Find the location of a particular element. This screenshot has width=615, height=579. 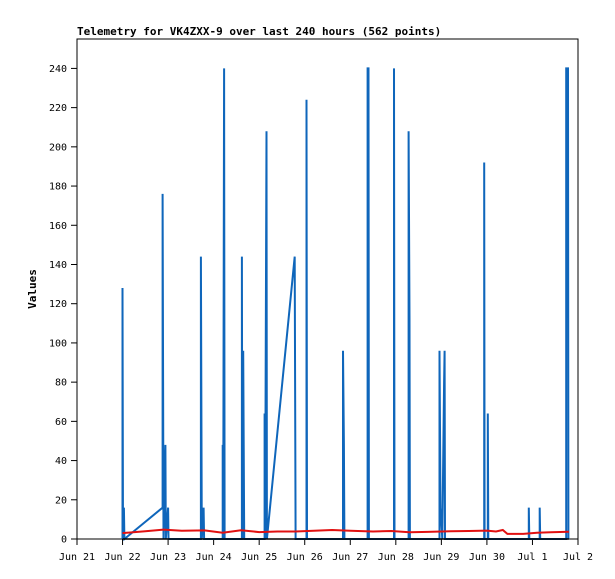

x-tick-label: Jun 29 is located at coordinates (441, 557).